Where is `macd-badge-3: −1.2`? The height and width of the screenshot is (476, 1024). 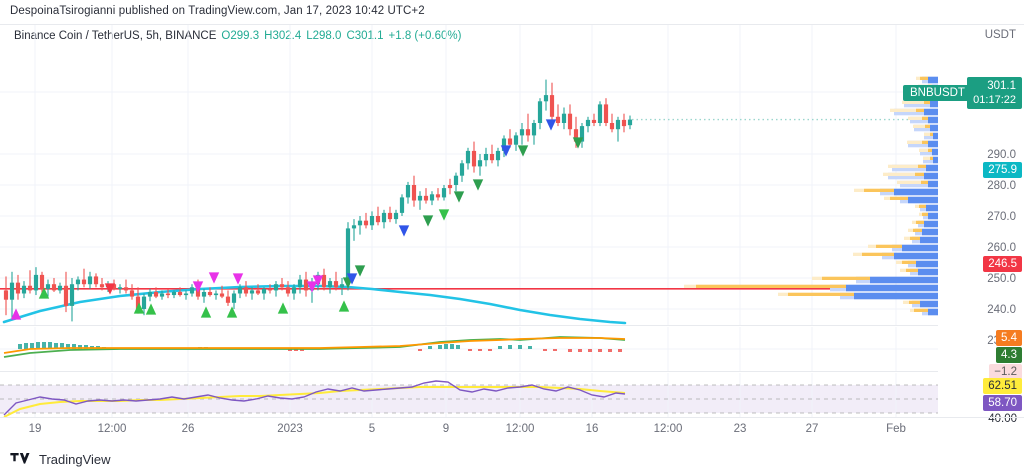
macd-badge-3: −1.2 is located at coordinates (1005, 372).